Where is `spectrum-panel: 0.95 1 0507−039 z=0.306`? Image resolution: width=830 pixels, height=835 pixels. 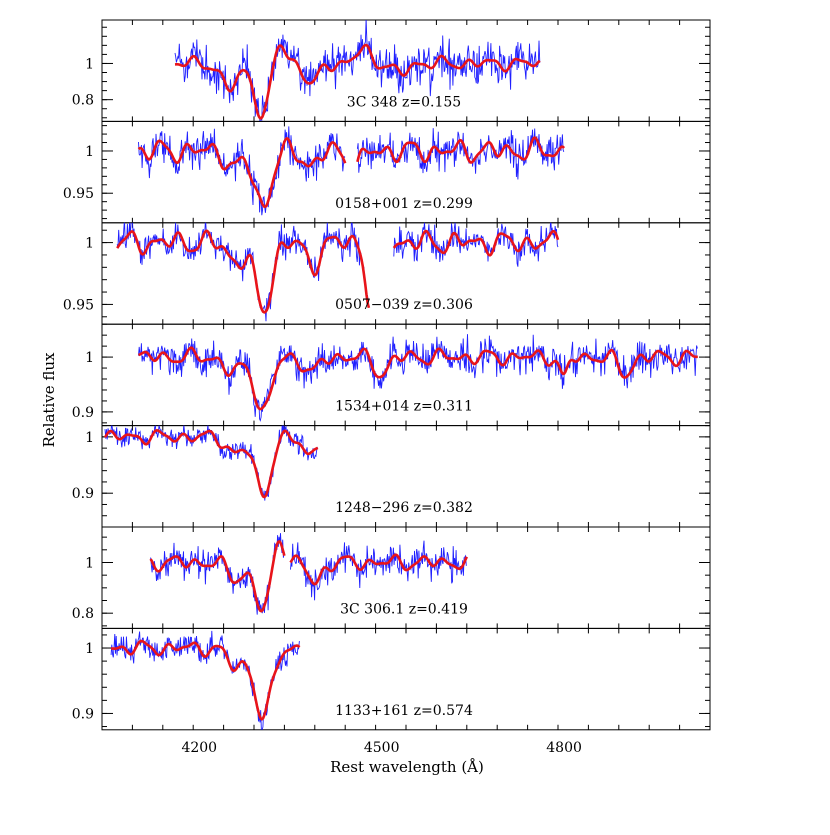 spectrum-panel: 0.95 1 0507−039 z=0.306 is located at coordinates (387, 273).